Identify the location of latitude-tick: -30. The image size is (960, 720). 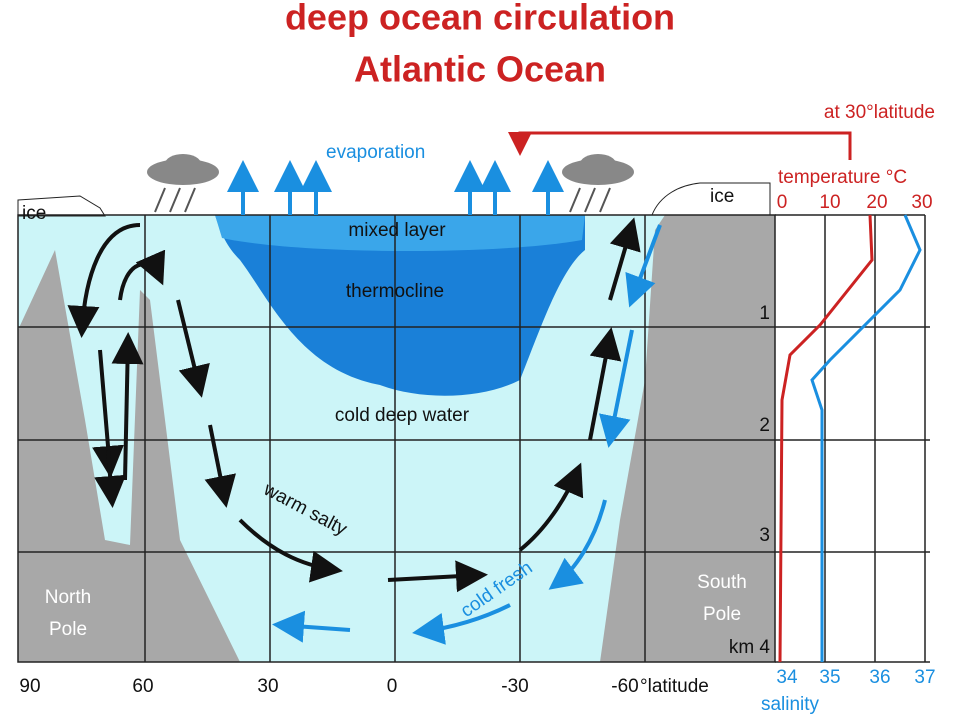
(514, 686).